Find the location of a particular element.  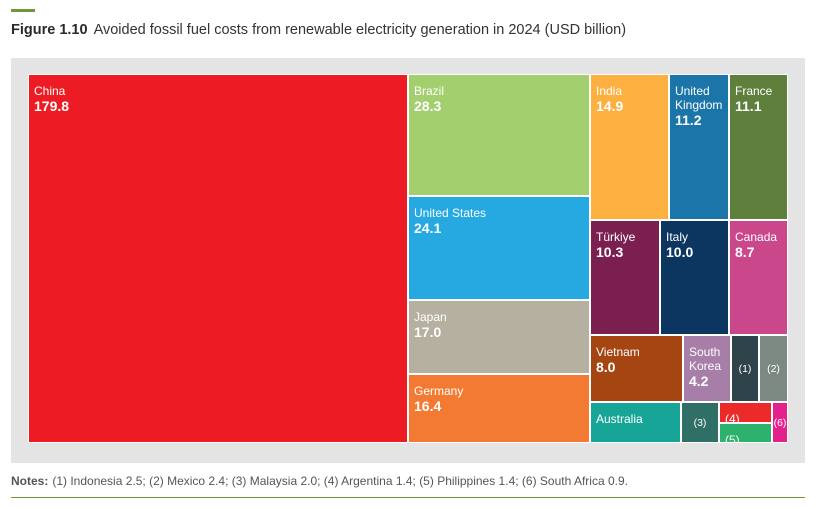

treemap-tile: (4) is located at coordinates (745, 412).